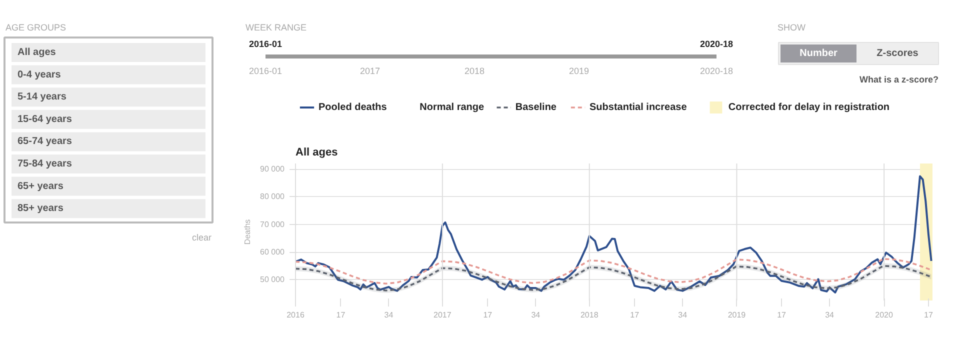 The image size is (960, 340). I want to click on x-tick-label: 2020, so click(884, 315).